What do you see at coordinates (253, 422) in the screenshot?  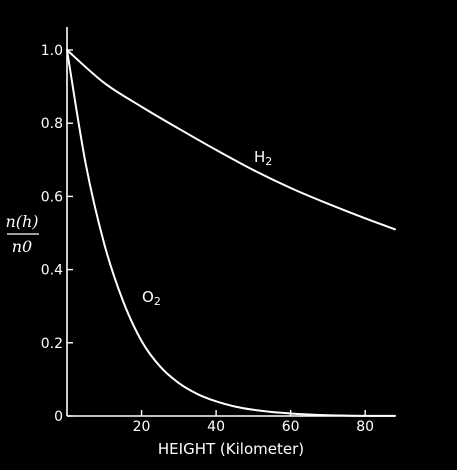 I see `x-ticks: 20 40 60 80` at bounding box center [253, 422].